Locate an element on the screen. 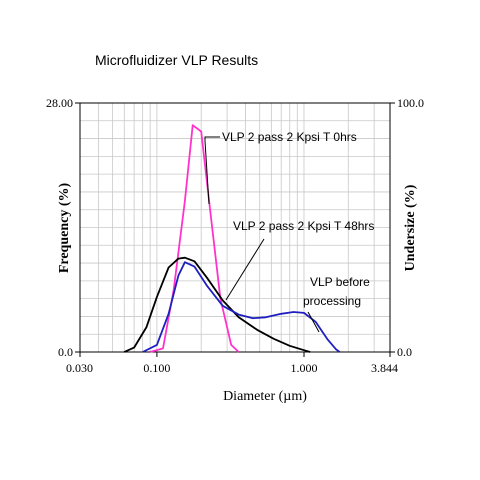 The height and width of the screenshot is (480, 480). annotation-label: VLP before is located at coordinates (340, 282).